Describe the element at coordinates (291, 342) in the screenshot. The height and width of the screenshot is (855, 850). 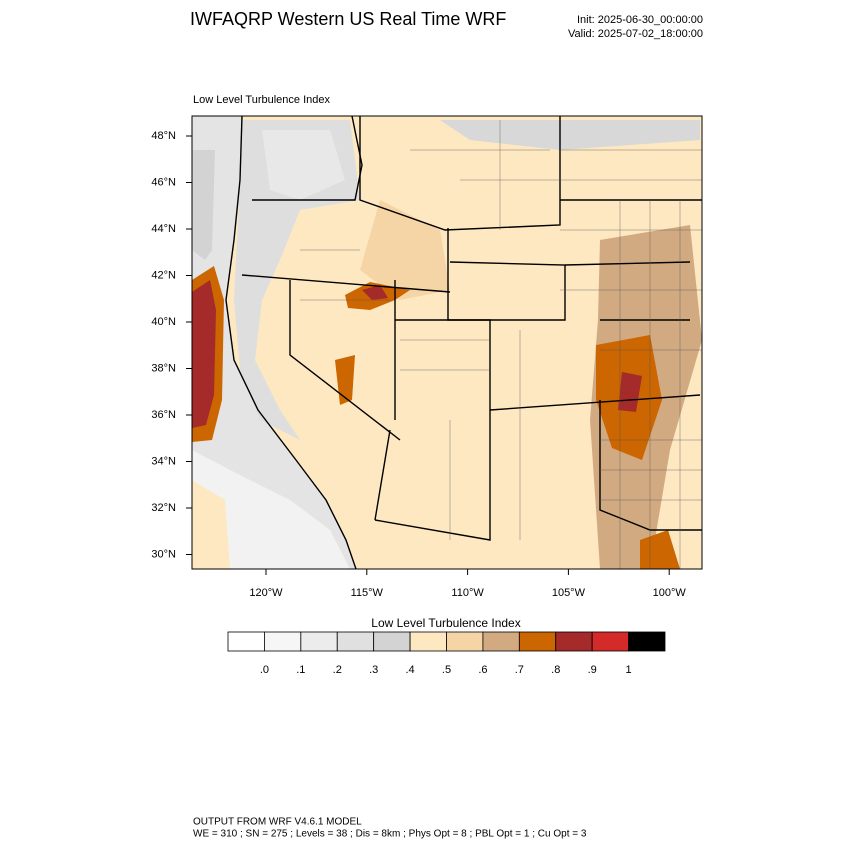
I see `coastline` at that location.